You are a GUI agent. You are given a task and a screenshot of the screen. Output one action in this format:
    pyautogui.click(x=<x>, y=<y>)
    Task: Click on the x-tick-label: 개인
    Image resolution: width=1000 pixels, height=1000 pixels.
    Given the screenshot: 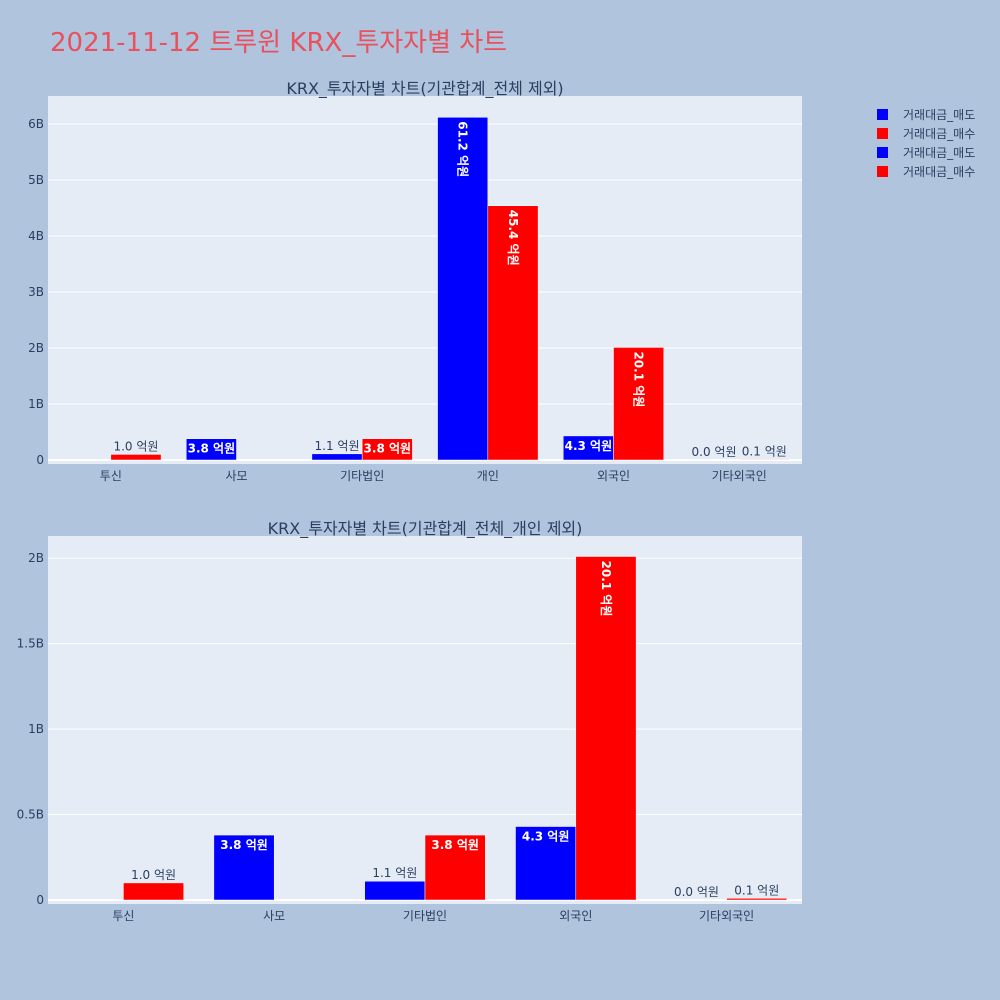 What is the action you would take?
    pyautogui.click(x=488, y=476)
    